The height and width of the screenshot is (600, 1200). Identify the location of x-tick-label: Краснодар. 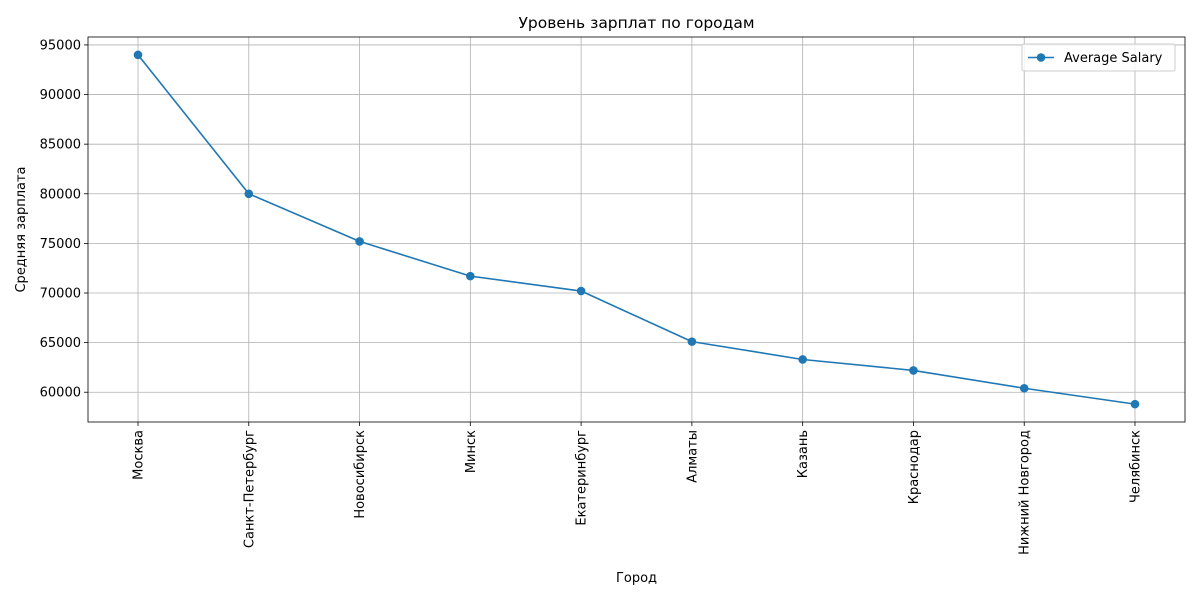
(914, 467).